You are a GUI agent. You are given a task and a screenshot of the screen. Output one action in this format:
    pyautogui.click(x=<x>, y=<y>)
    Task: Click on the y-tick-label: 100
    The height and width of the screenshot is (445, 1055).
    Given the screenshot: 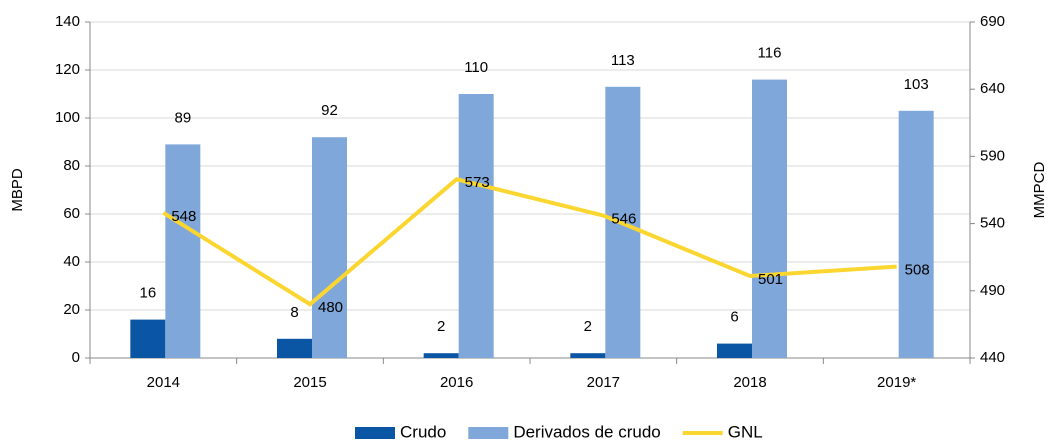 What is the action you would take?
    pyautogui.click(x=67, y=117)
    